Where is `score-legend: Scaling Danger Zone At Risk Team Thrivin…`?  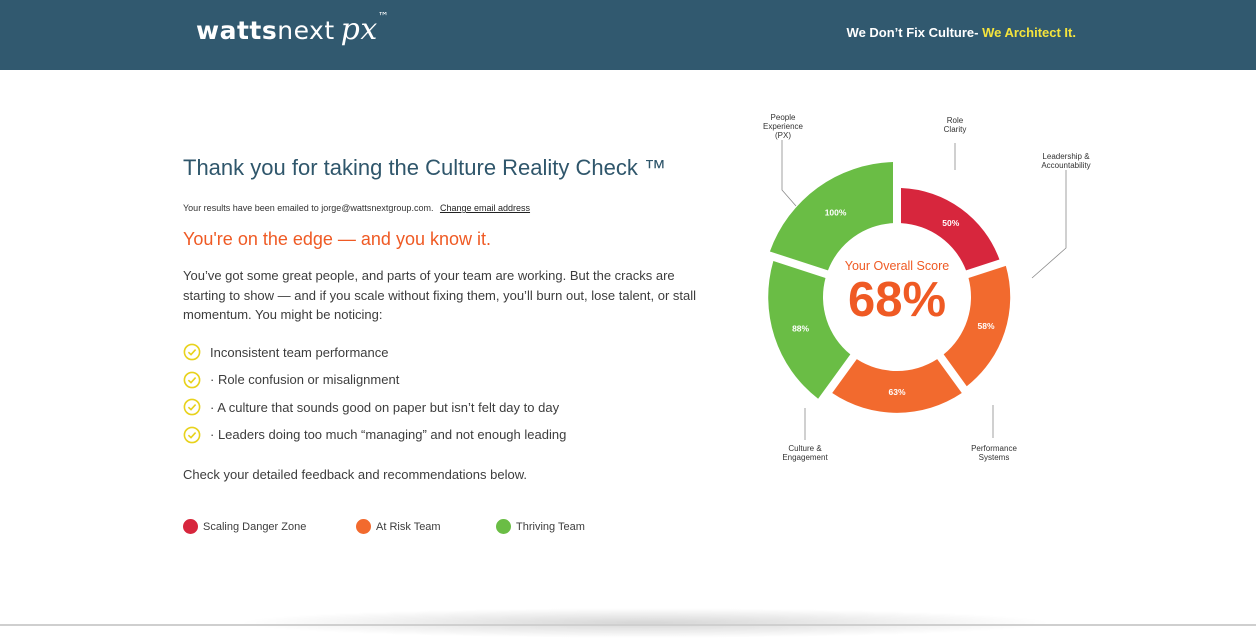
score-legend: Scaling Danger Zone At Risk Team Thrivin… is located at coordinates (384, 526).